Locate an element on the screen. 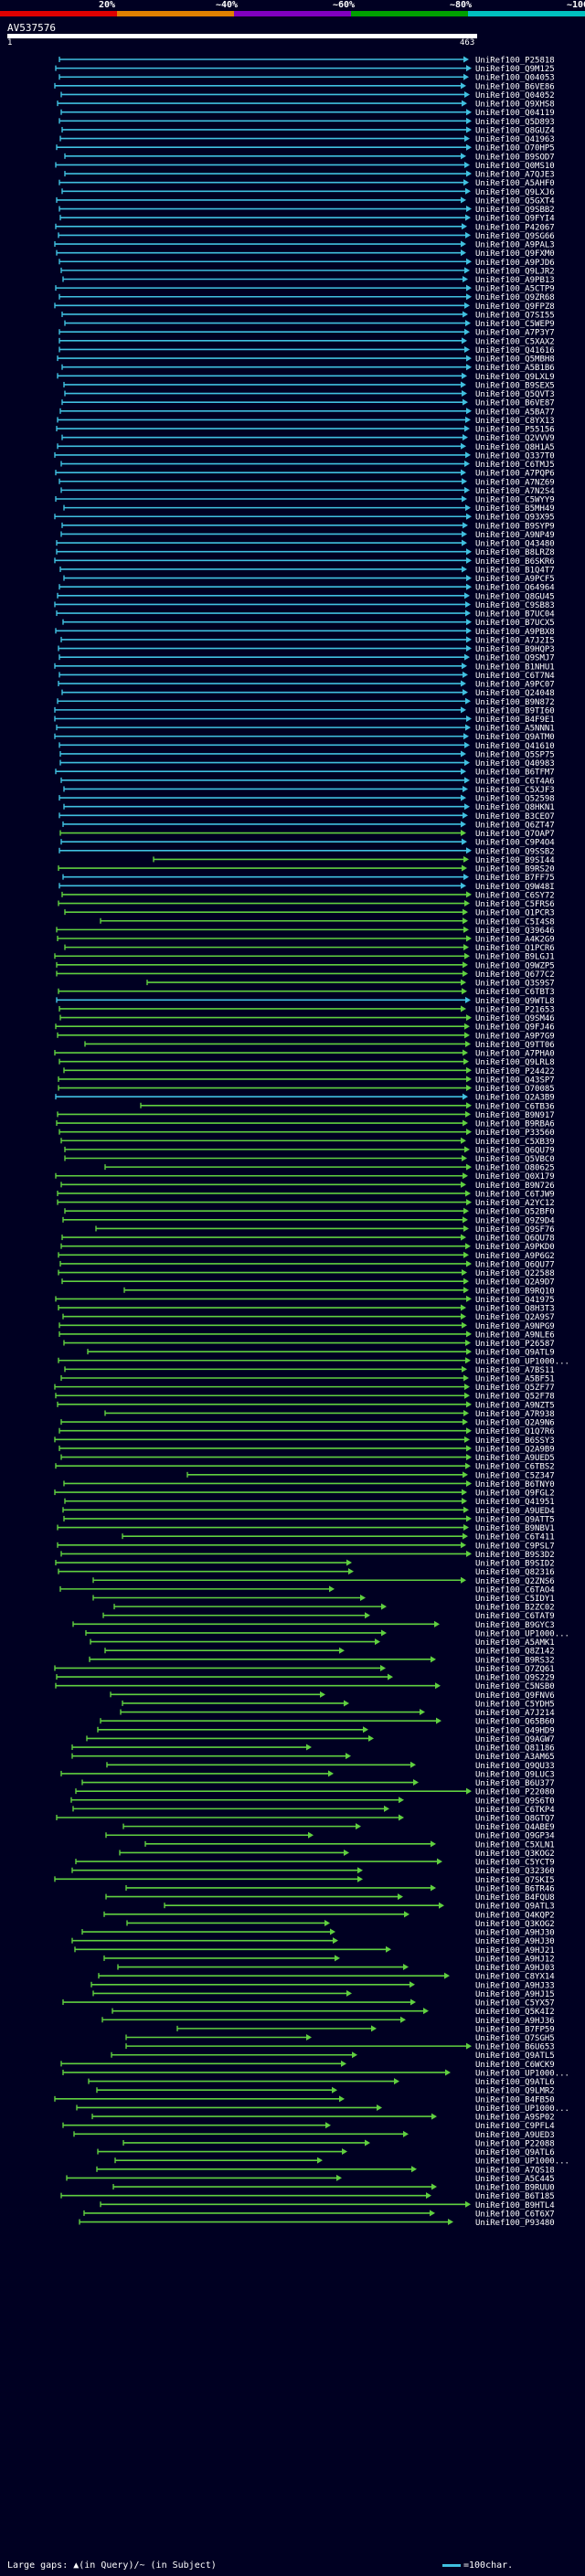  hit-label: UniRef100_A9HJ36 is located at coordinates (515, 2021).